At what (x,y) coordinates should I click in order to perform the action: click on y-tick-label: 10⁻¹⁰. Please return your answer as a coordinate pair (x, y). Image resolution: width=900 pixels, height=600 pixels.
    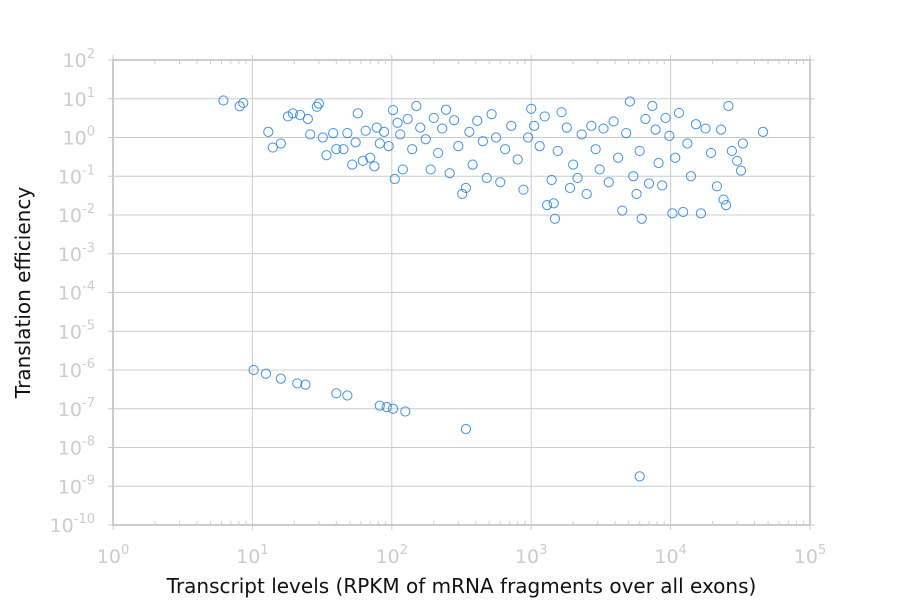
    Looking at the image, I should click on (72, 524).